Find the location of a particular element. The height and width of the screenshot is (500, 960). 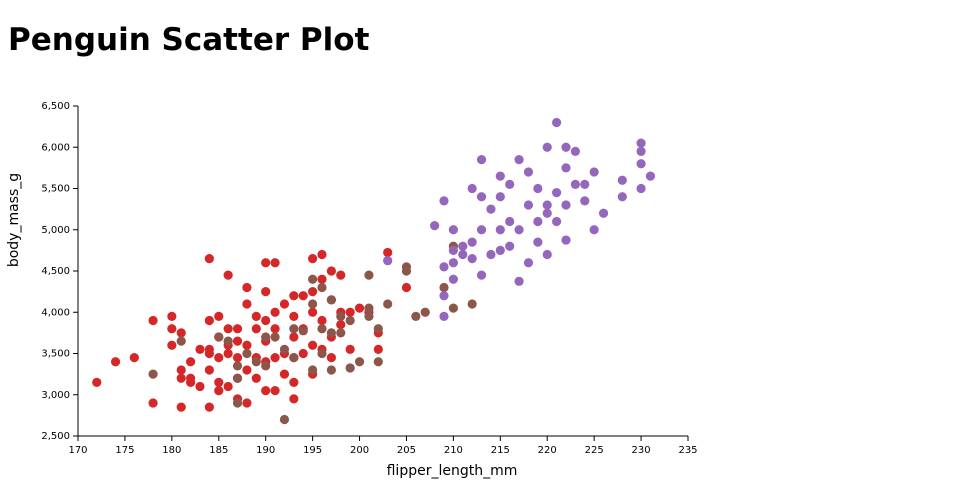

x-tick-label: 225 is located at coordinates (594, 450).